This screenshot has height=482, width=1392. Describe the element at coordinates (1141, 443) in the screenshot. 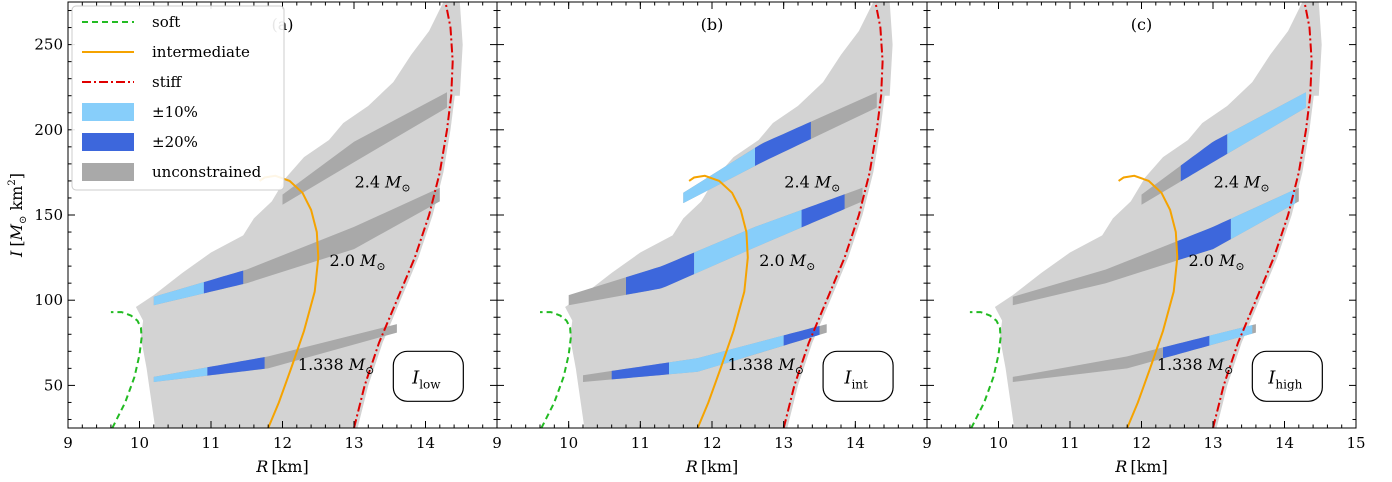

I see `xtick-label: 12` at that location.